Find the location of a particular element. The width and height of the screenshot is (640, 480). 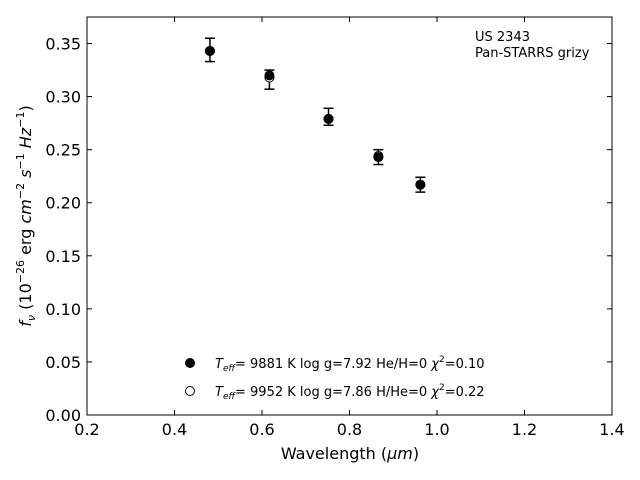

annotation-object-name: US 2343 is located at coordinates (502, 37).